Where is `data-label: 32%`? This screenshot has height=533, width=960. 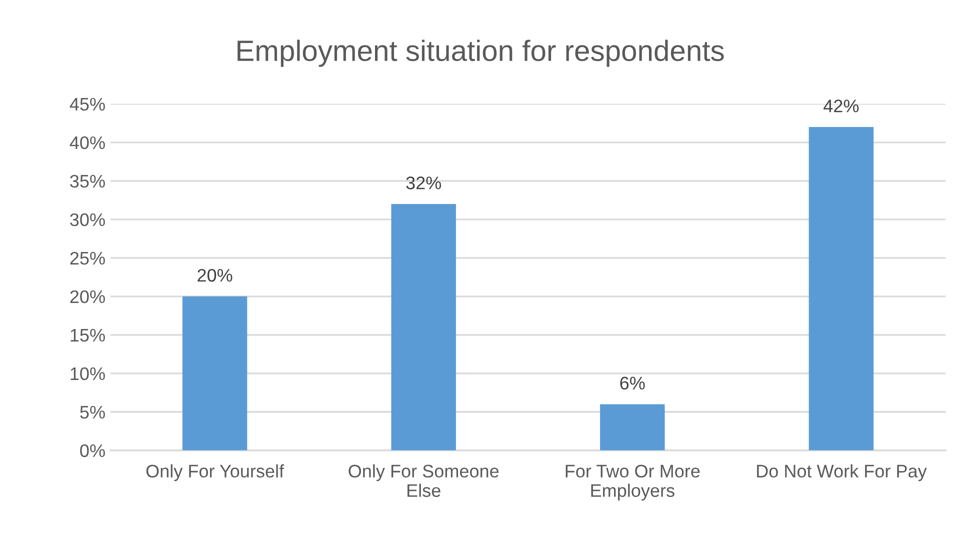
data-label: 32% is located at coordinates (424, 183).